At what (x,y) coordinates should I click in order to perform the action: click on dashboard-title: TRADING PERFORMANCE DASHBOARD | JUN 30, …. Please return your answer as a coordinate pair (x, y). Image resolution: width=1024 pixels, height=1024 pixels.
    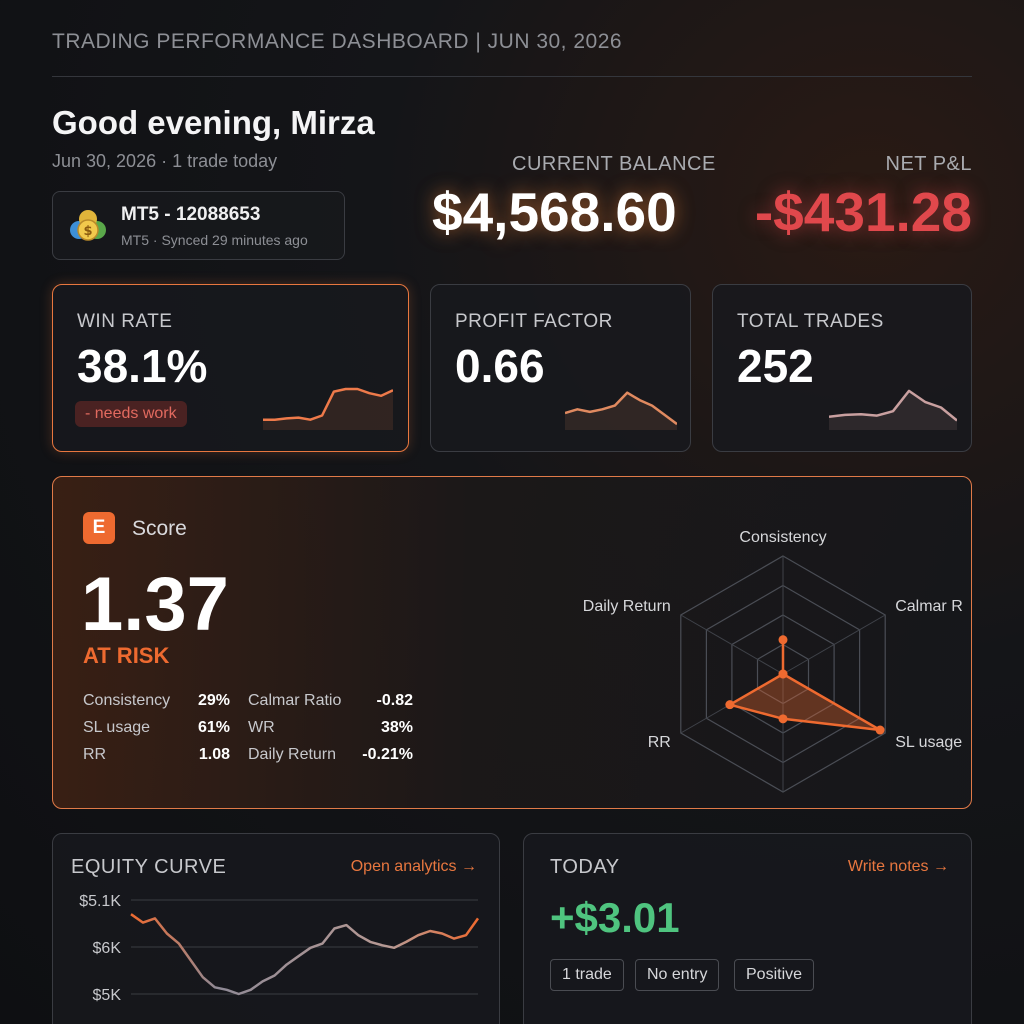
    Looking at the image, I should click on (337, 41).